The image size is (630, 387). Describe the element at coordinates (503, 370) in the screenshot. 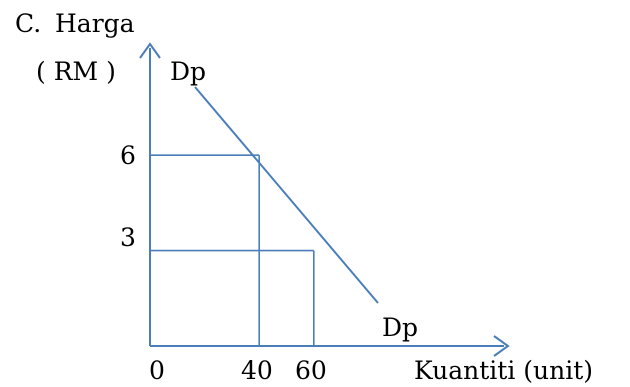

I see `x-axis-title: Kuantiti (unit)` at that location.